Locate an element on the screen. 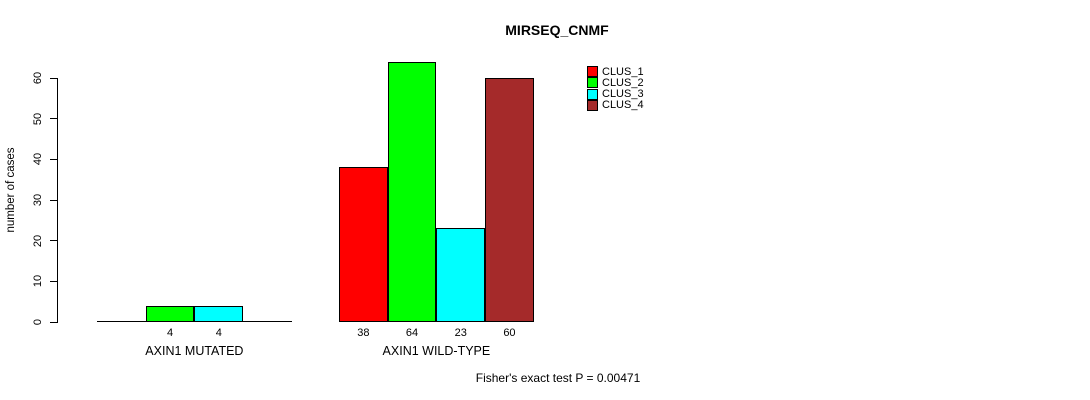 This screenshot has width=1090, height=400. y-tick-label: 30 is located at coordinates (38, 200).